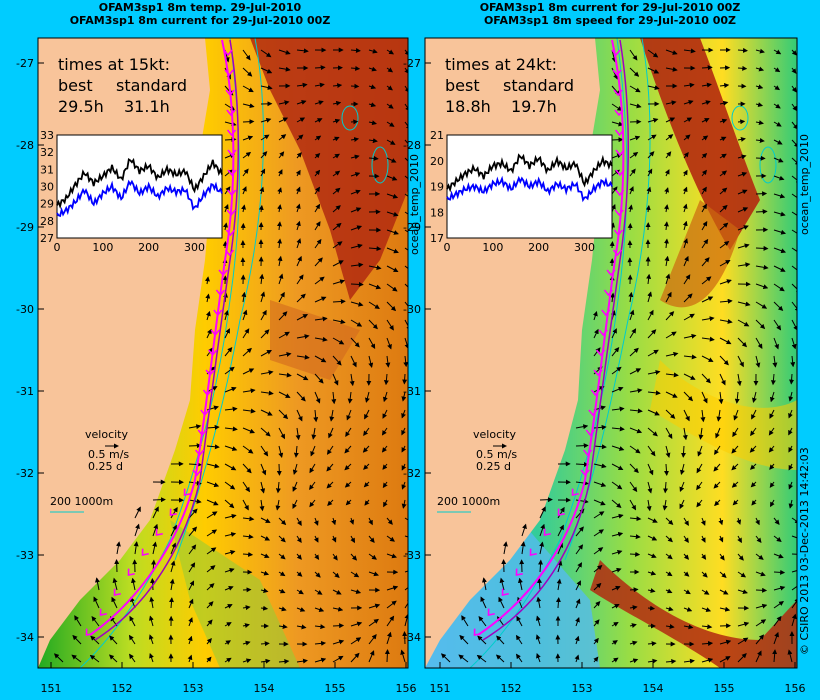 The height and width of the screenshot is (700, 820). I want to click on left-title-line1: OFAM3sp1 8m temp. 29-Jul-2010, so click(200, 7).